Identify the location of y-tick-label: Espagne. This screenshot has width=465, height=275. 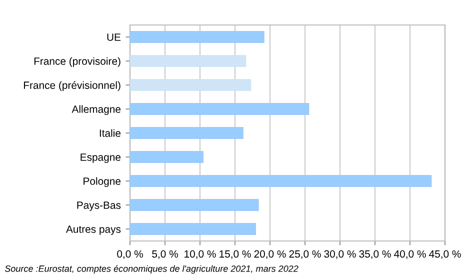
(100, 158).